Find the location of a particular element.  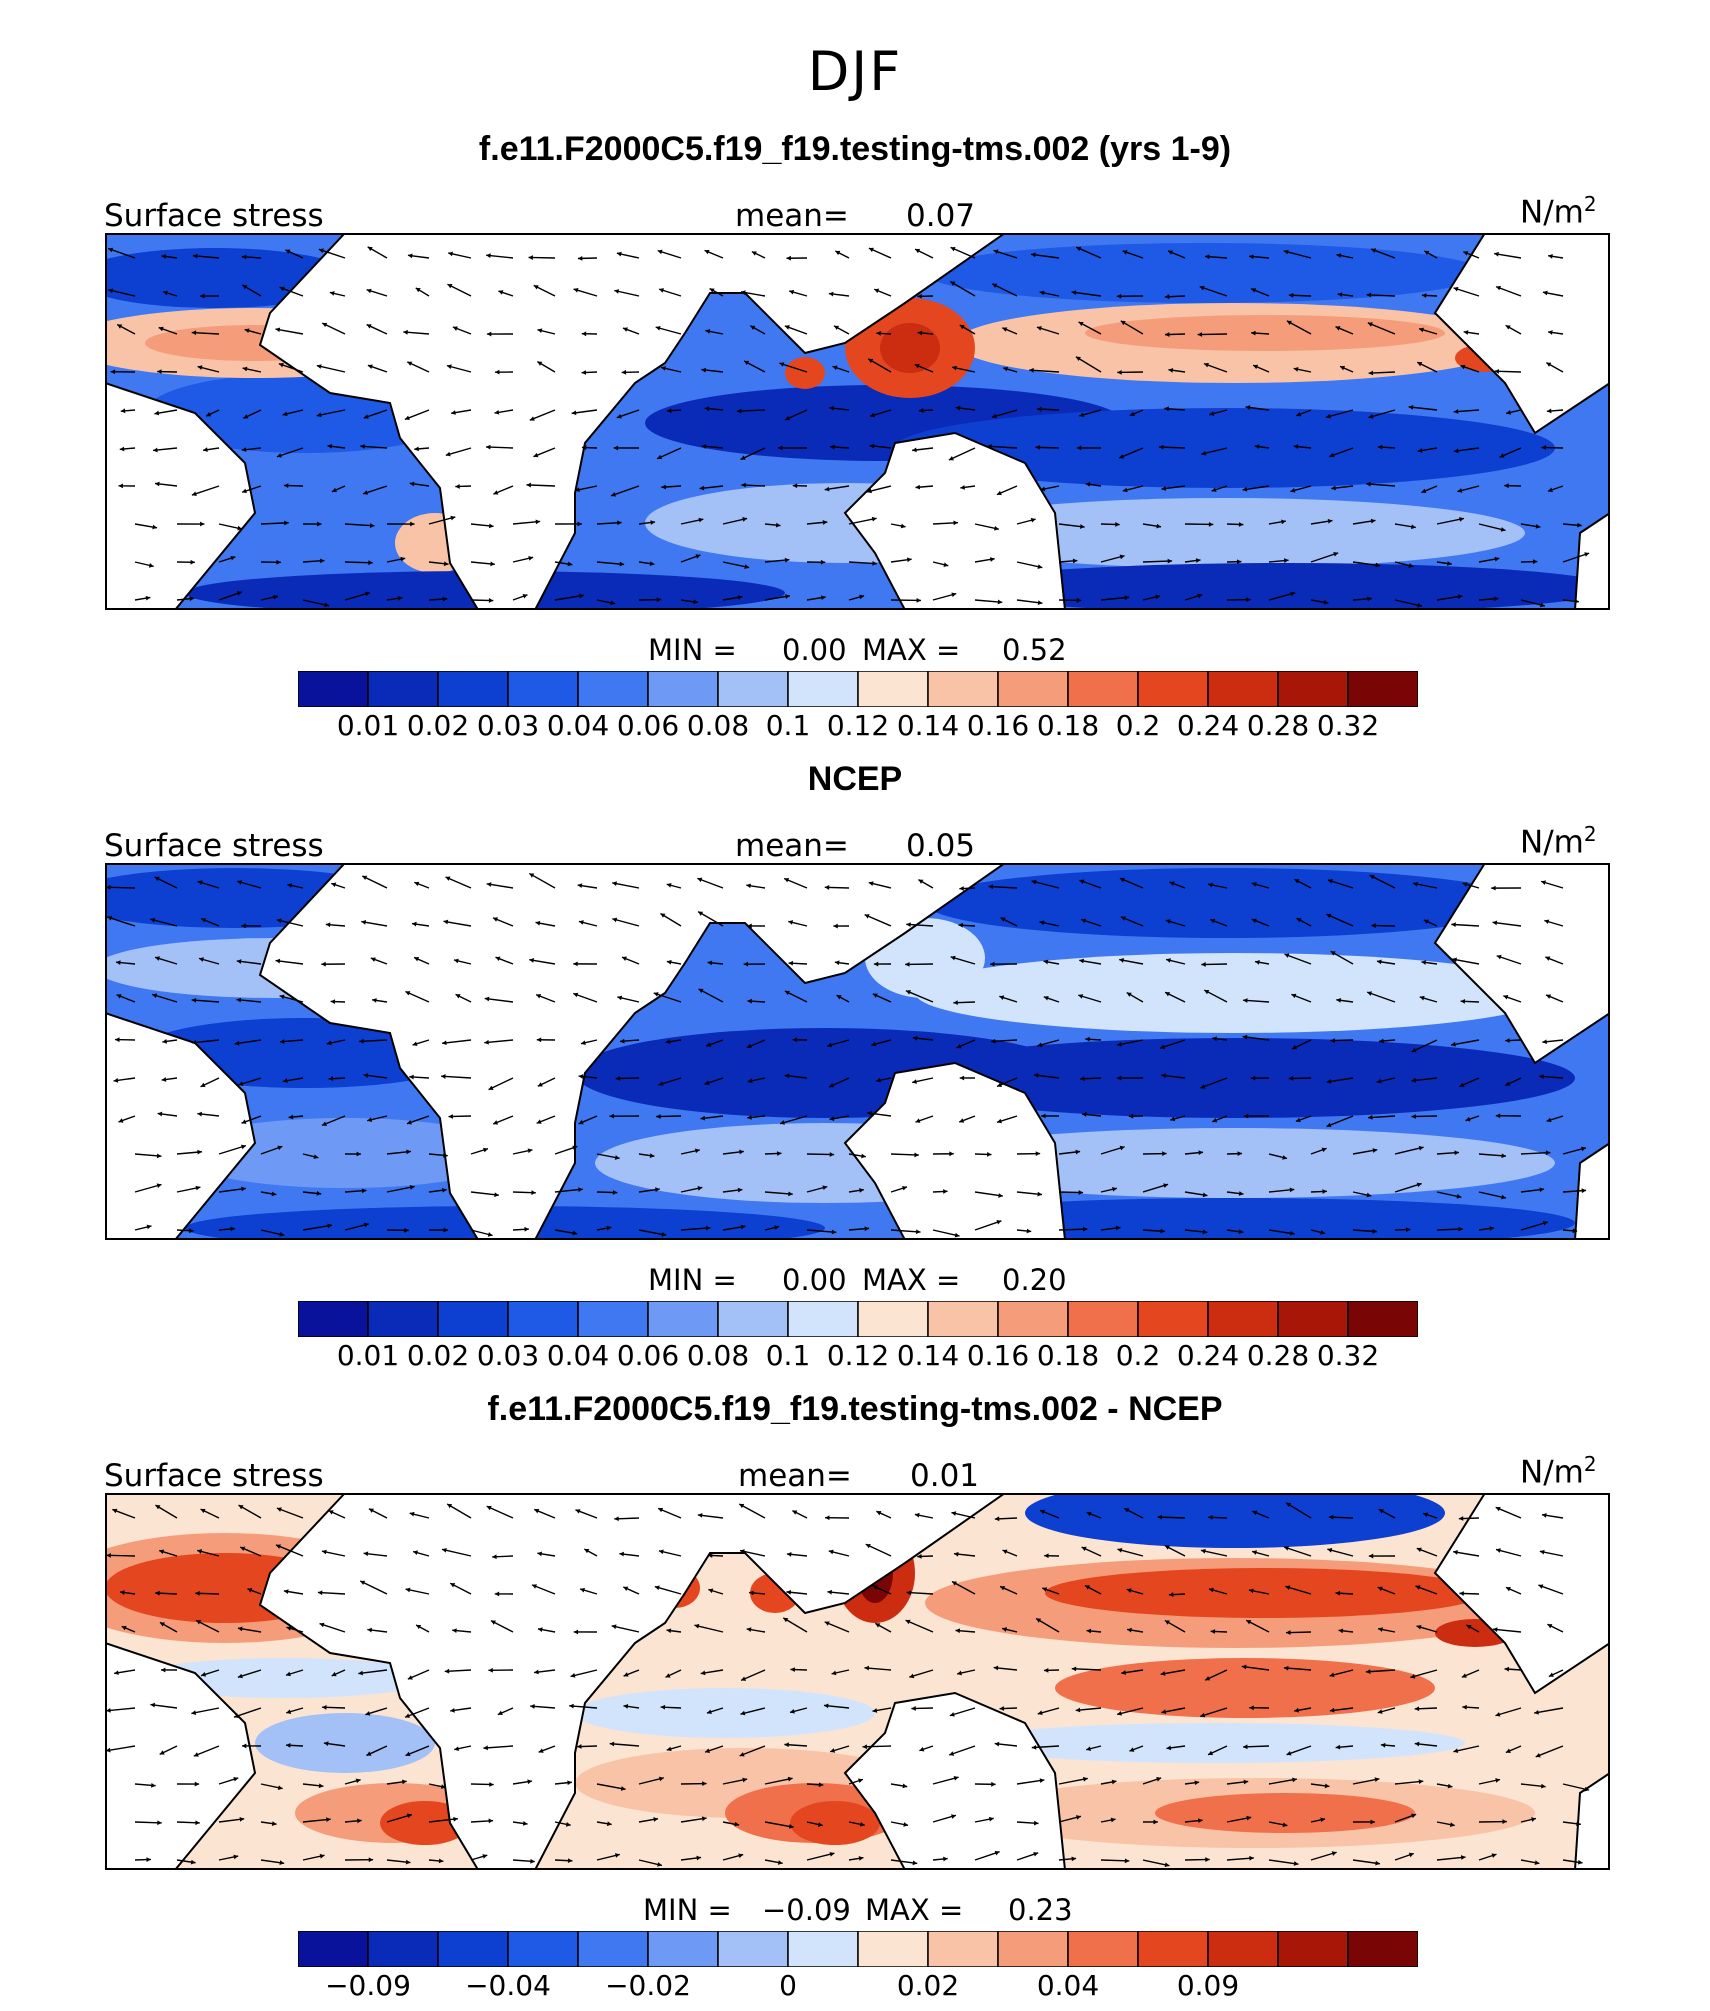

colorbar-tick-label: −0.02 is located at coordinates (648, 1985).